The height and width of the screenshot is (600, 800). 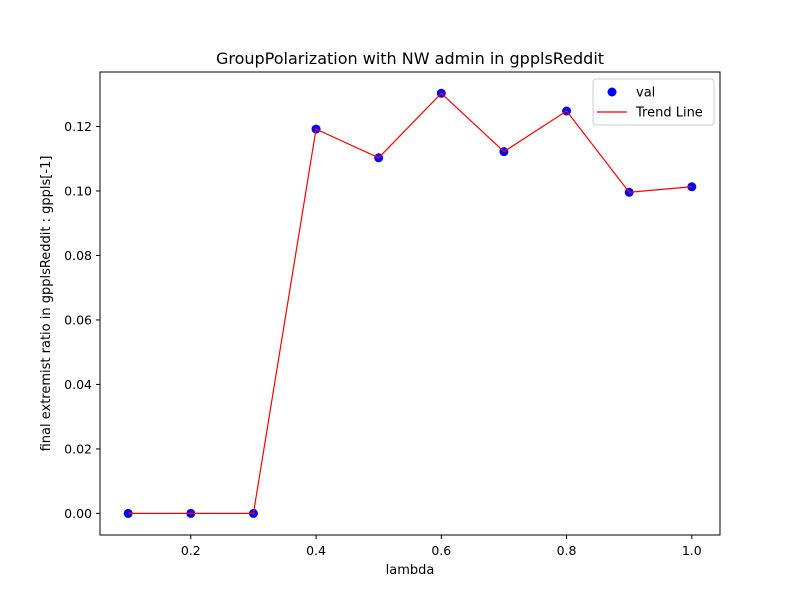 What do you see at coordinates (78, 384) in the screenshot?
I see `y-tick-label: 0.04` at bounding box center [78, 384].